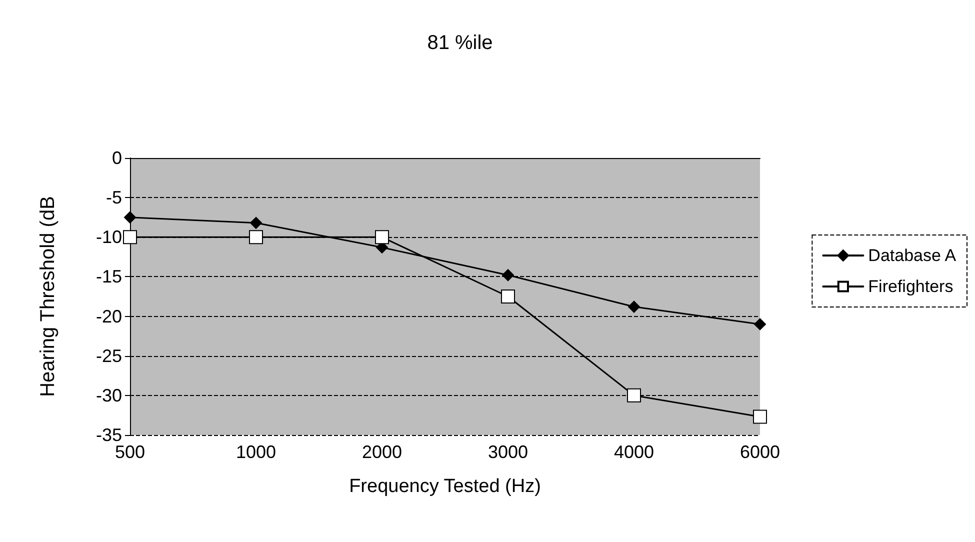  What do you see at coordinates (912, 255) in the screenshot?
I see `legend-label: Database A` at bounding box center [912, 255].